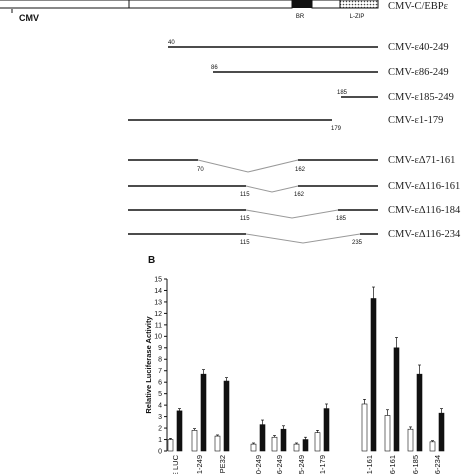 The width and height of the screenshot is (474, 474). Describe the element at coordinates (392, 464) in the screenshot. I see `x-tick-label: 16-161` at that location.